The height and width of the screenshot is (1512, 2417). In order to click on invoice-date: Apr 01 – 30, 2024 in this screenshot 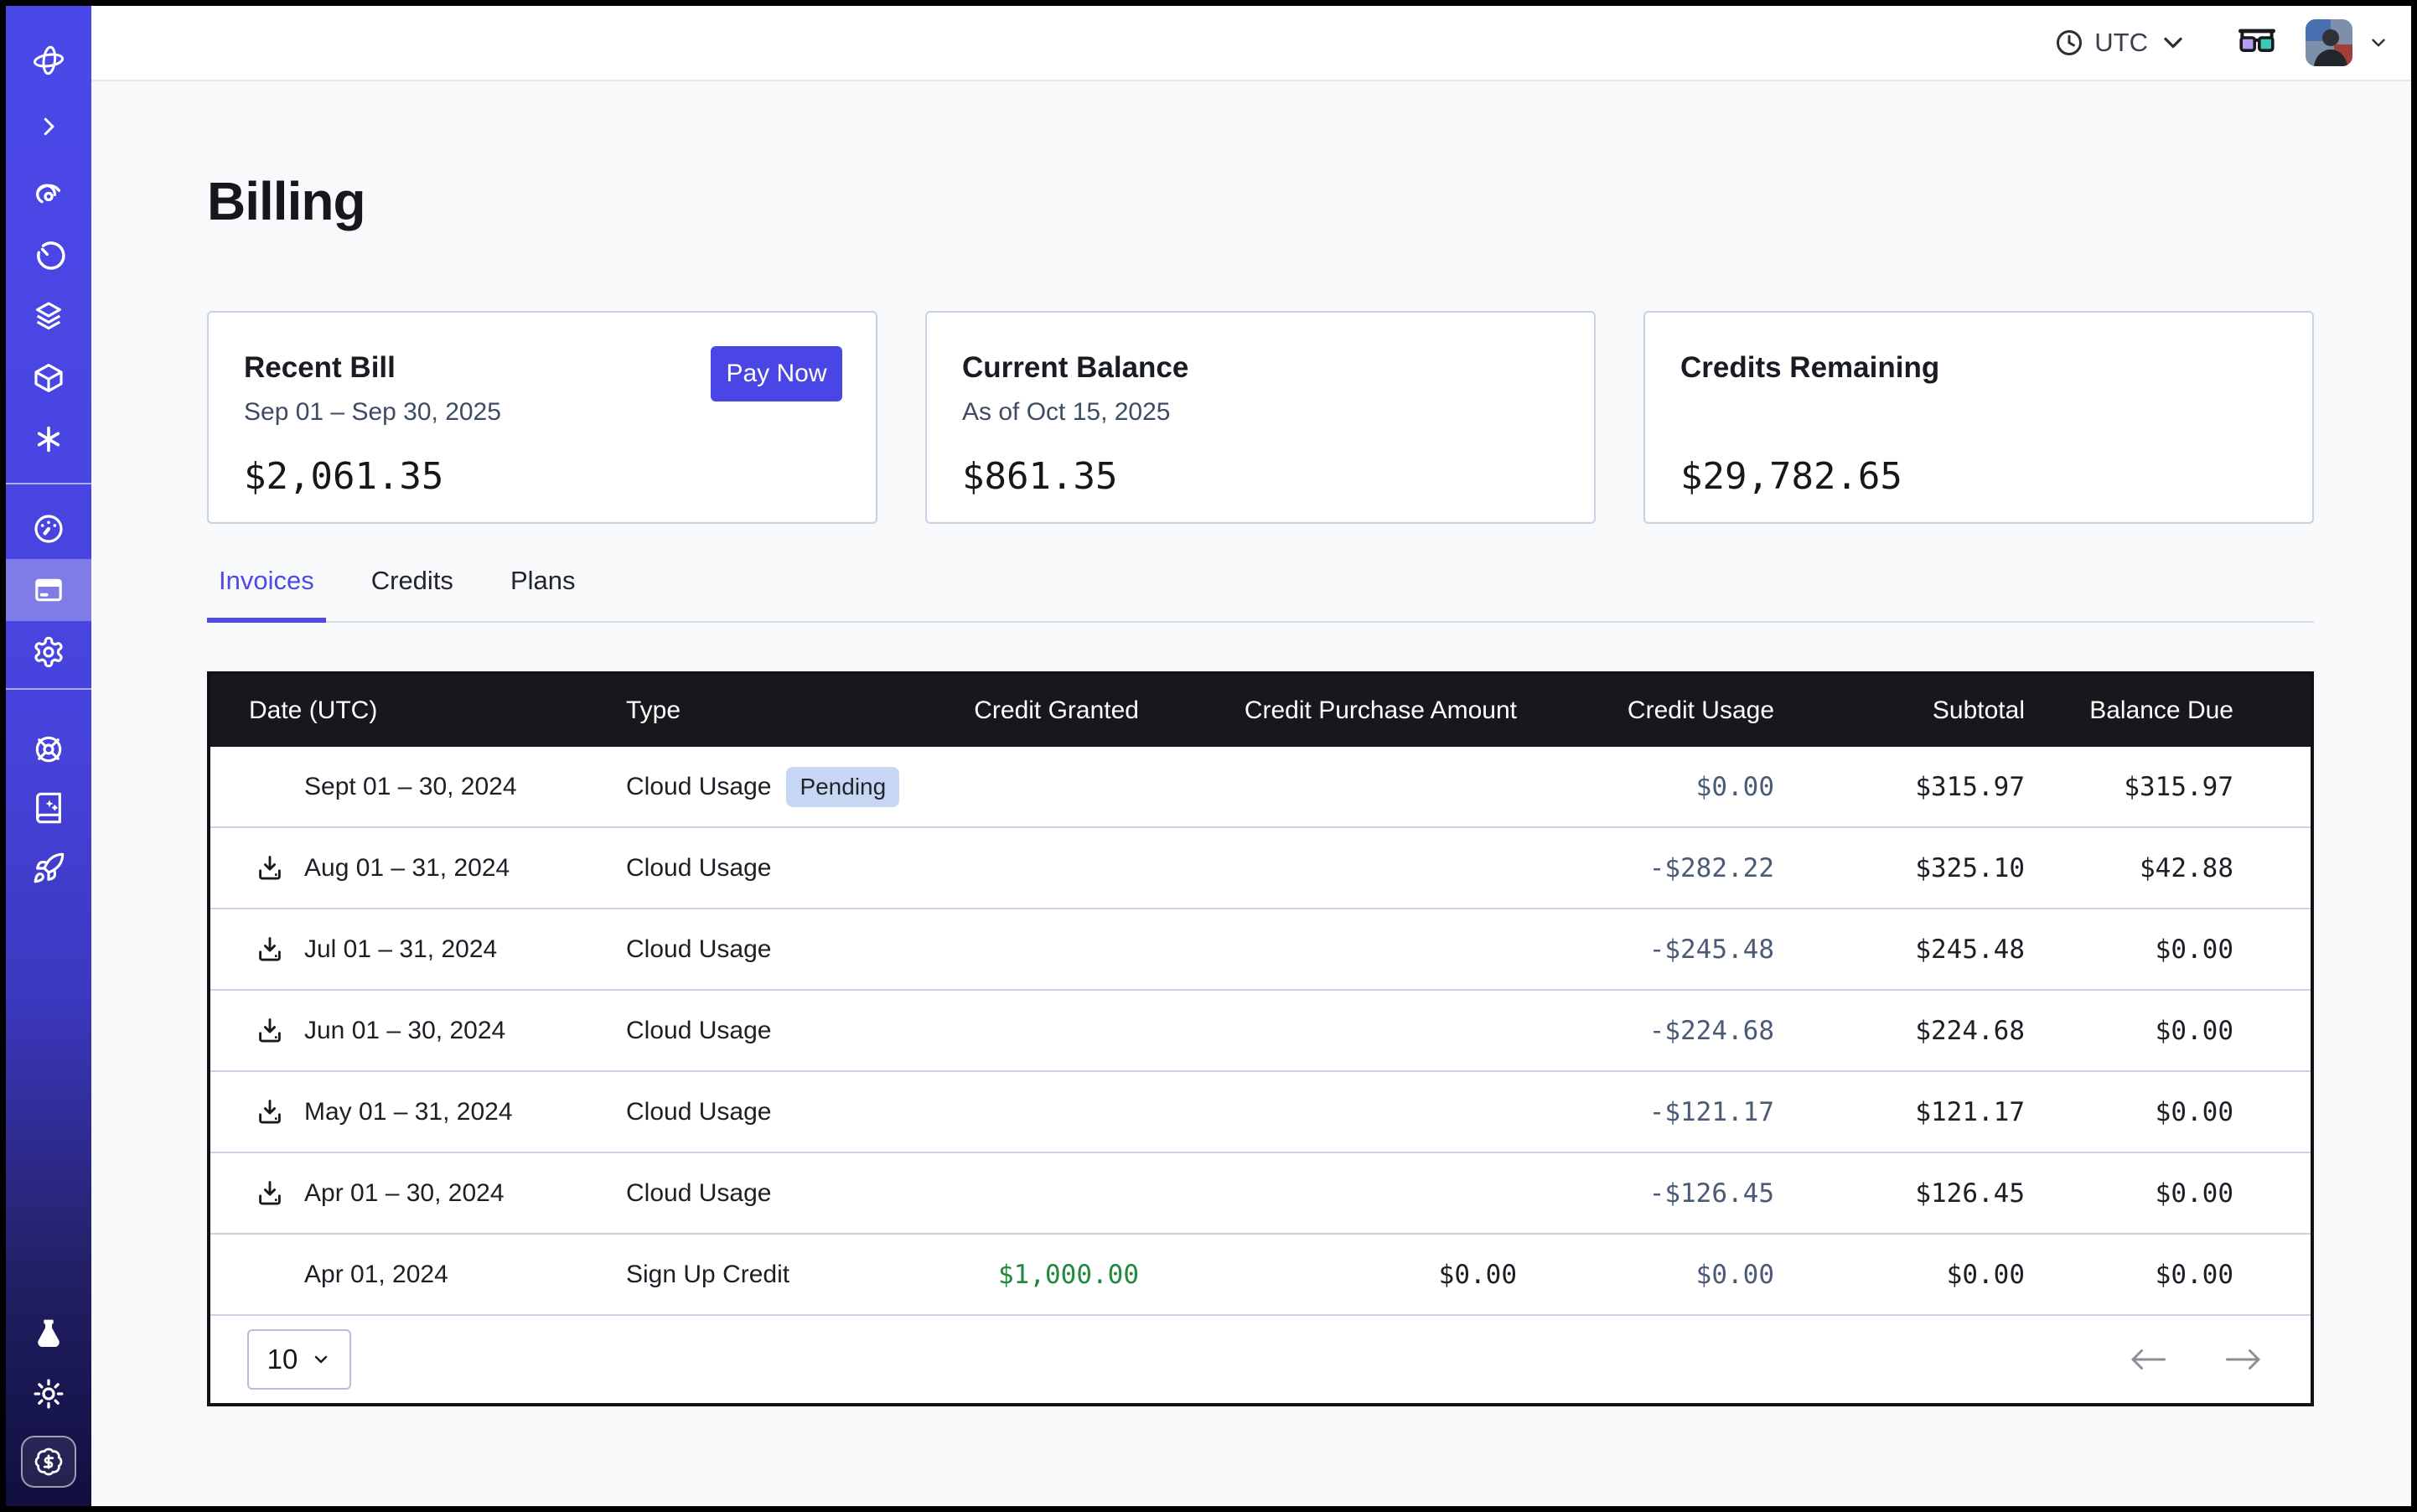, I will do `click(404, 1192)`.